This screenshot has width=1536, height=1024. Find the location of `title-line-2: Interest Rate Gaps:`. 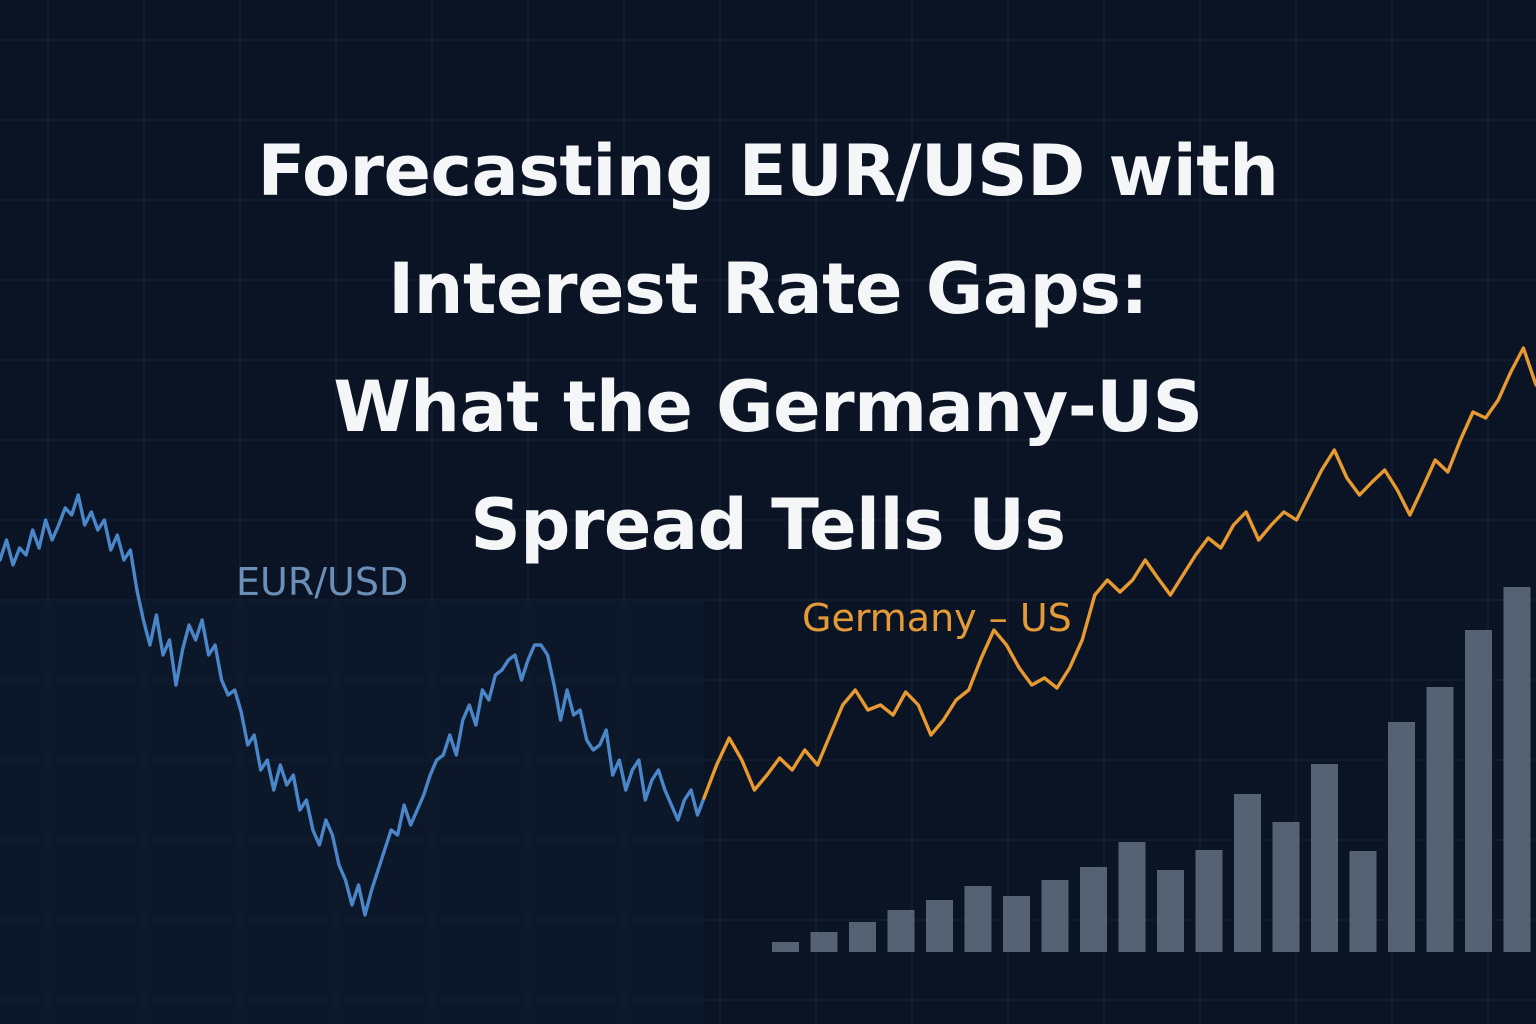

title-line-2: Interest Rate Gaps: is located at coordinates (768, 289).